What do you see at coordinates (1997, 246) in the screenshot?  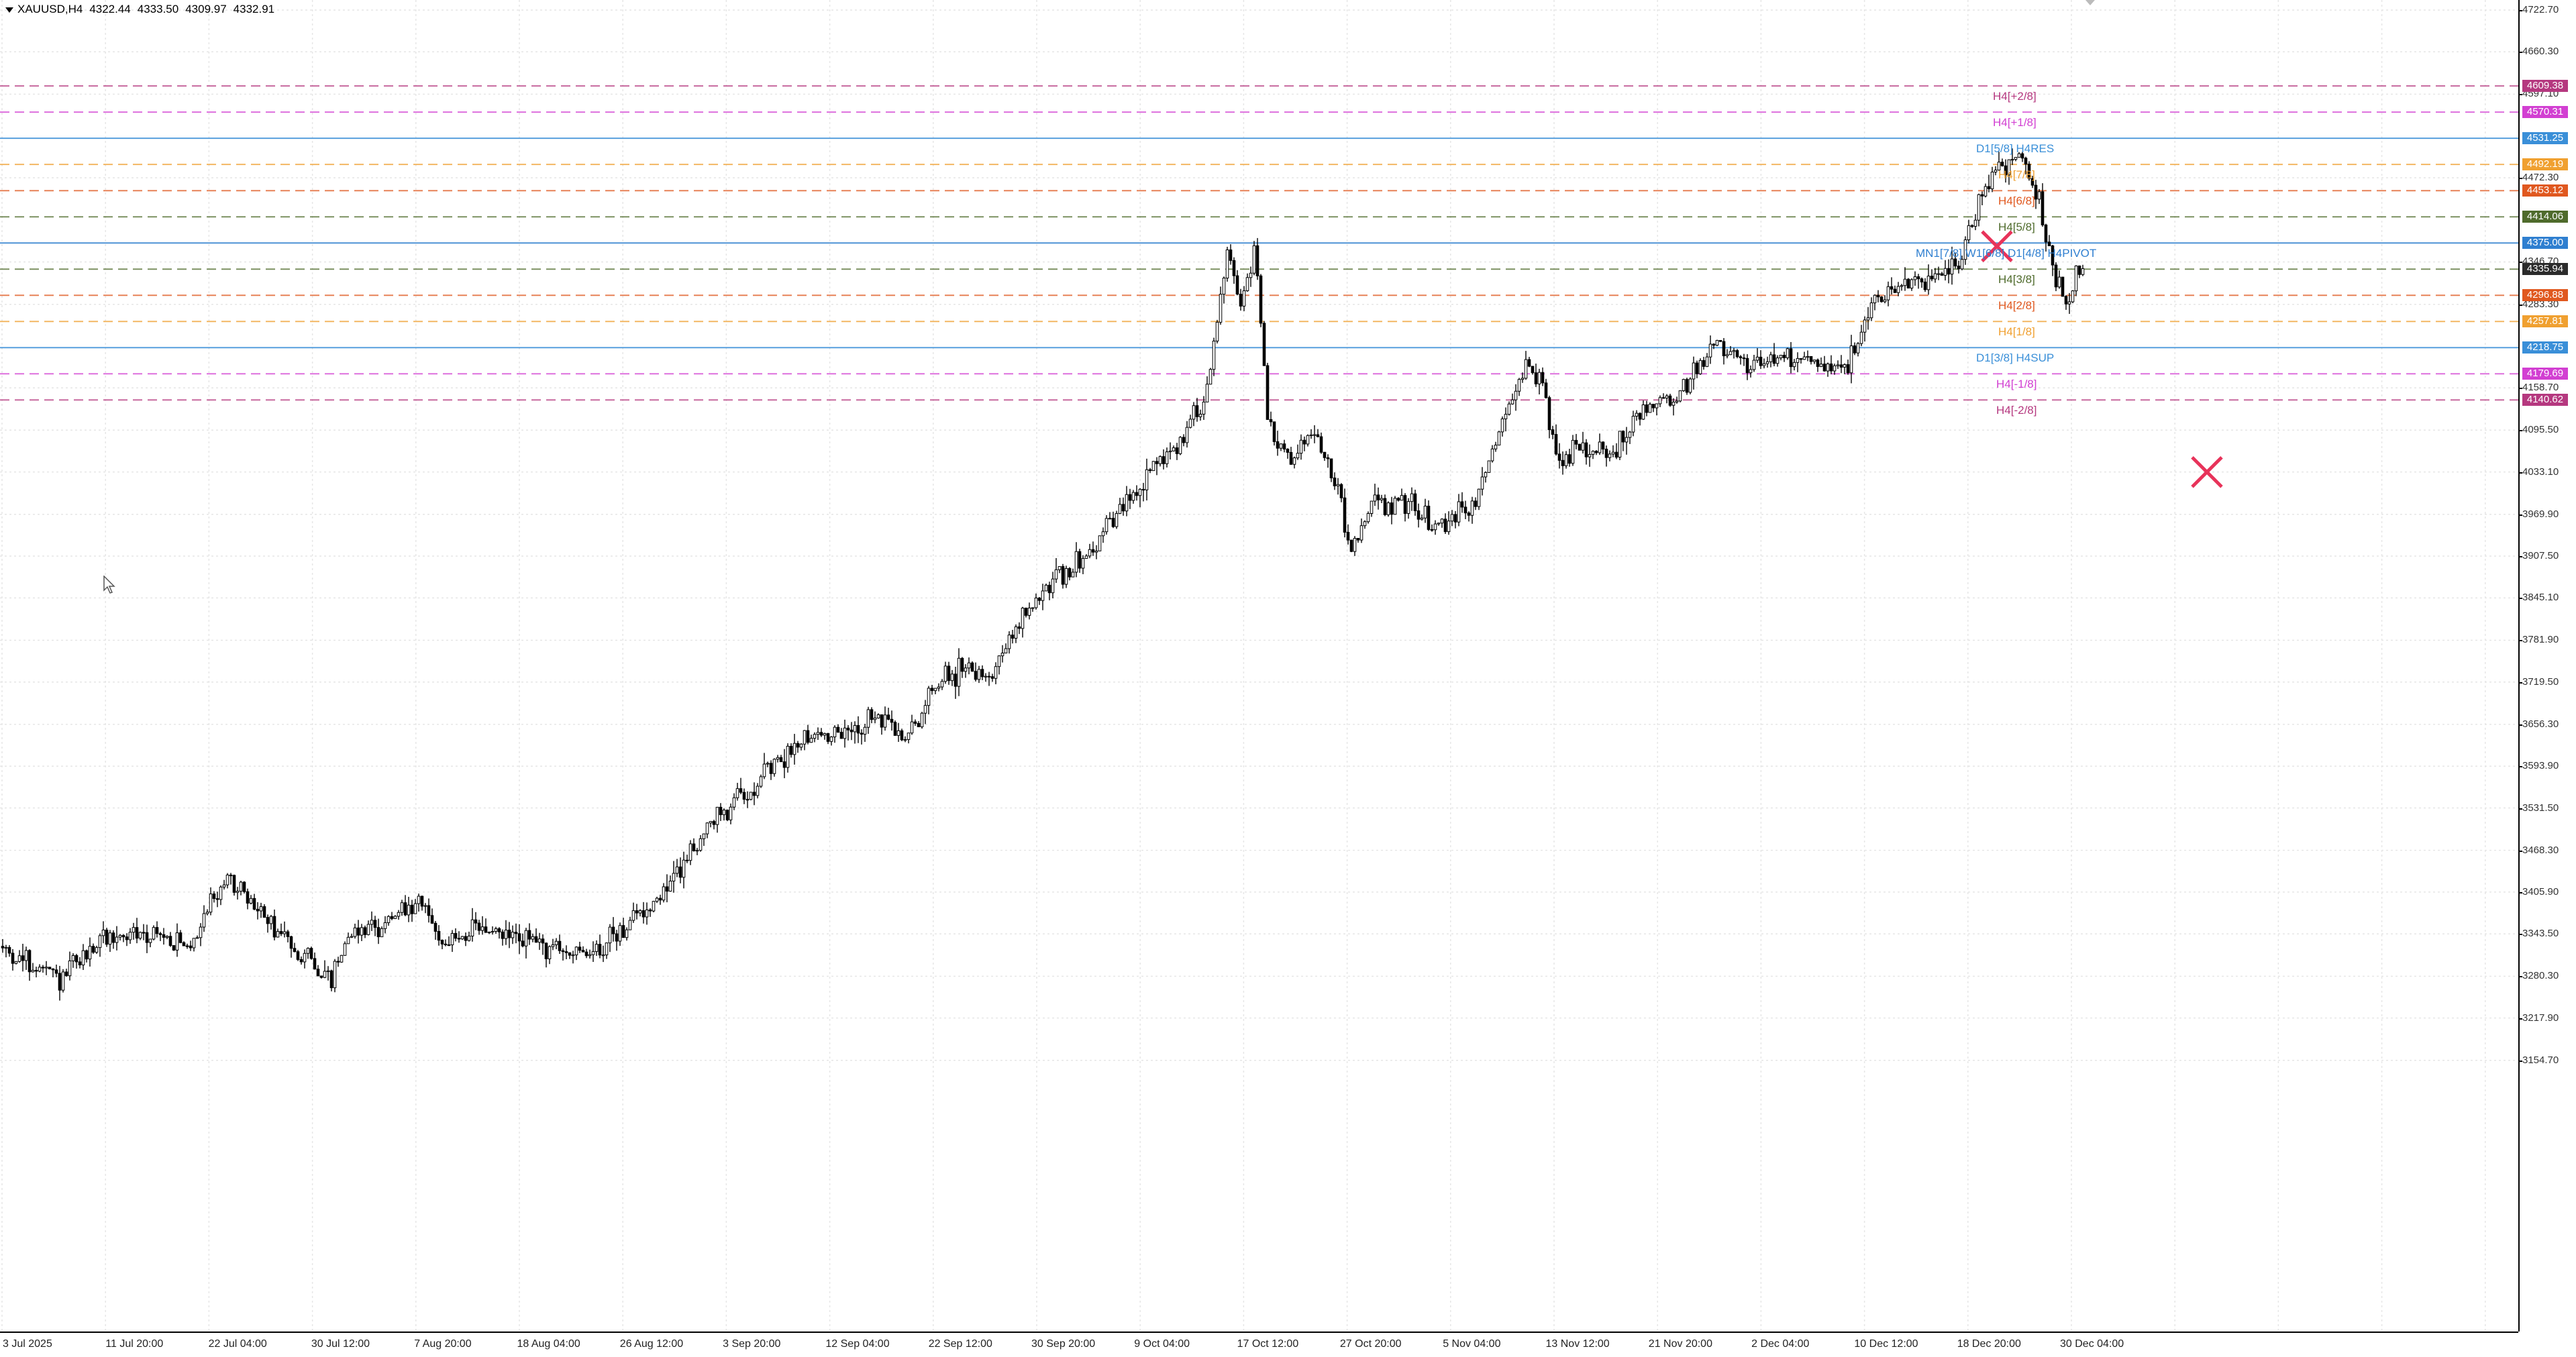 I see `close-marker-x-icon` at bounding box center [1997, 246].